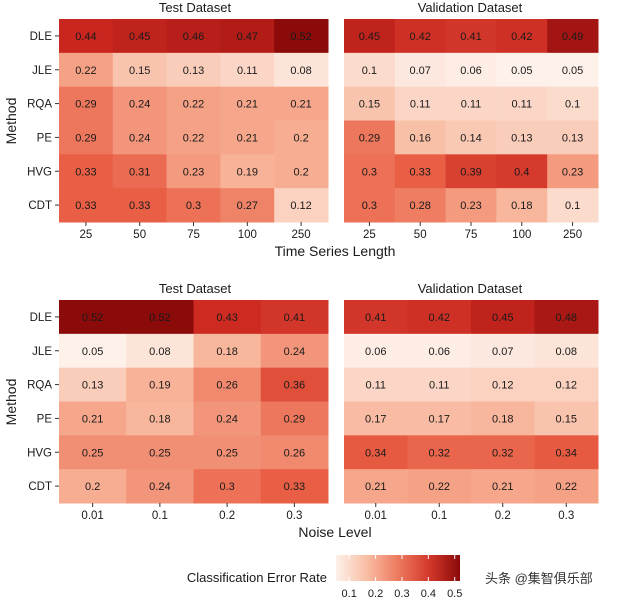 This screenshot has width=640, height=605. Describe the element at coordinates (470, 7) in the screenshot. I see `panel-title-top-right: Validation Dataset` at that location.